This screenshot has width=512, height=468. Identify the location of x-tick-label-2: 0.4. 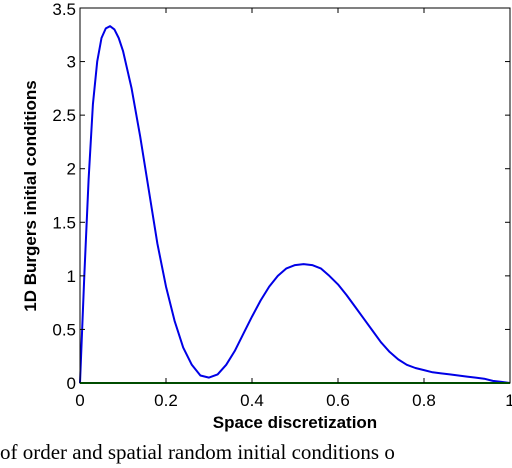
(252, 400).